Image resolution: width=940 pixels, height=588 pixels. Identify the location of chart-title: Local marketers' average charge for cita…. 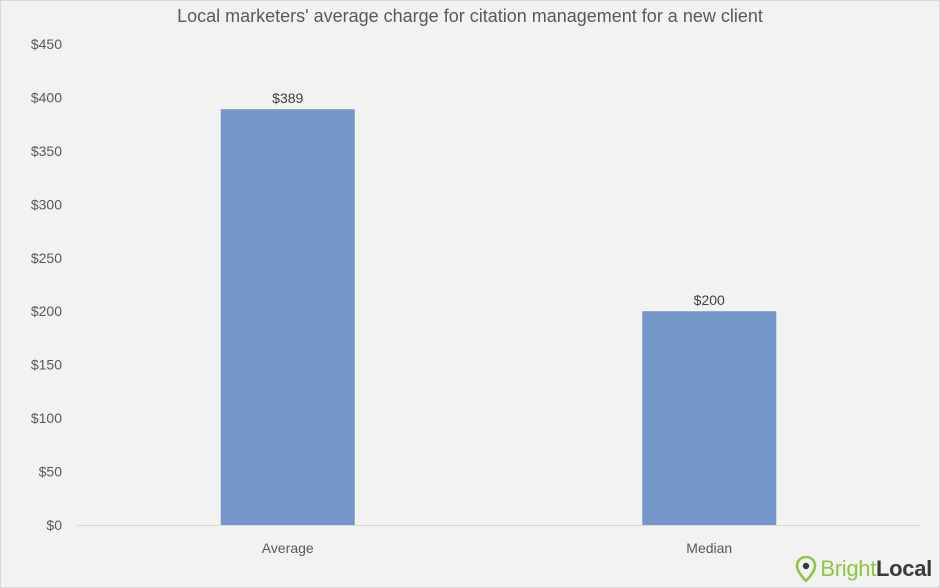
(470, 16).